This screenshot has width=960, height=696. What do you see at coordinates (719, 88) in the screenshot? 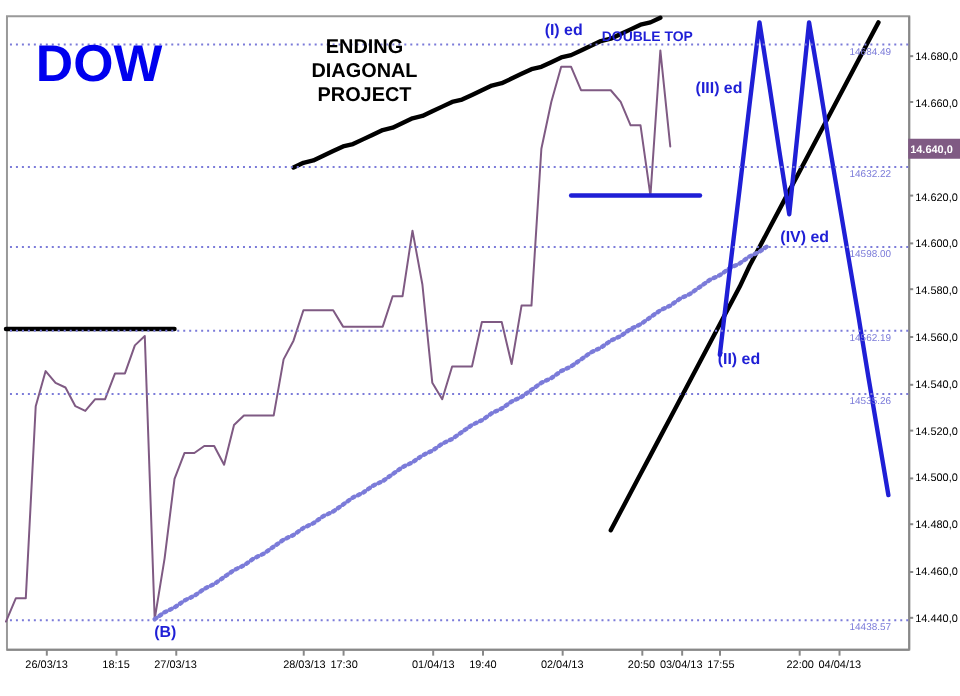
I see `annotation: (III) ed` at bounding box center [719, 88].